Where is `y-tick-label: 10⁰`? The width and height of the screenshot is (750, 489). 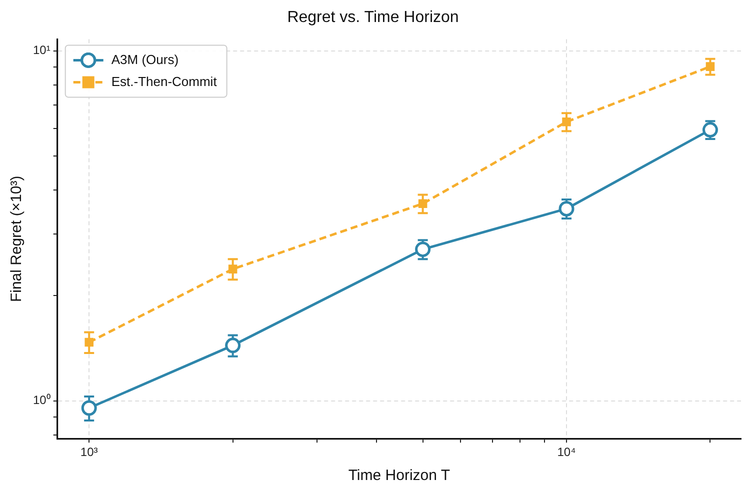
y-tick-label: 10⁰ is located at coordinates (41, 400).